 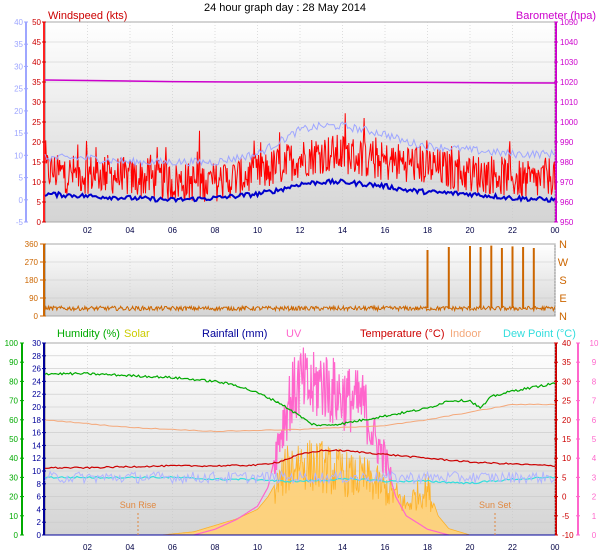 What do you see at coordinates (36, 394) in the screenshot?
I see `rainfall-tick-label: 22` at bounding box center [36, 394].